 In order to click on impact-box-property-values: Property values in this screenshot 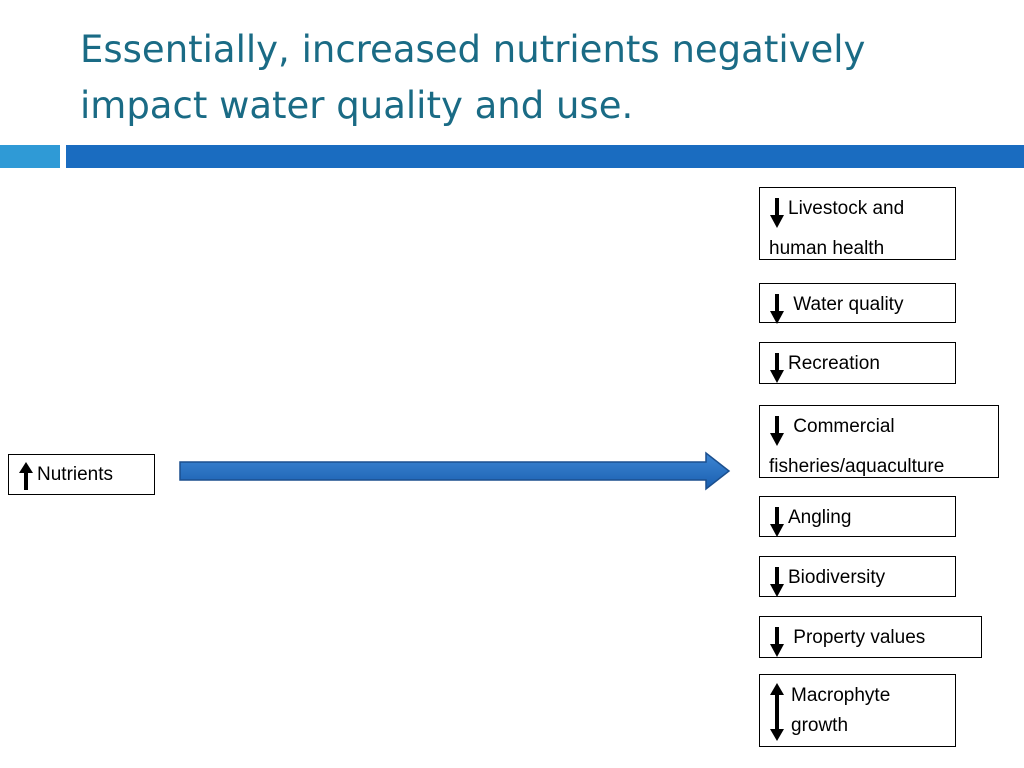, I will do `click(870, 637)`.